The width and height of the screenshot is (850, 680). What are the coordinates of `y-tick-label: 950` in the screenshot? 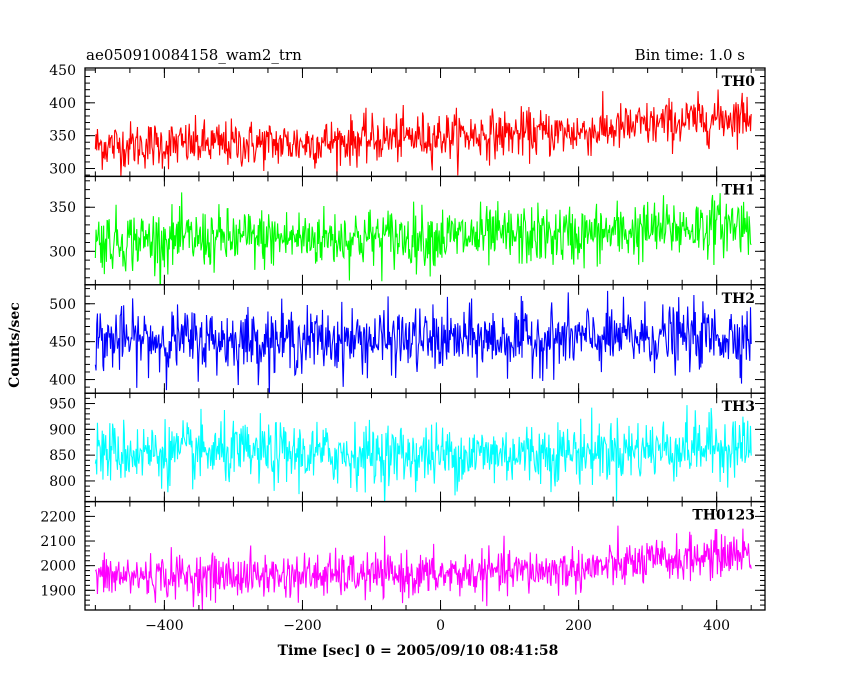 It's located at (62, 405).